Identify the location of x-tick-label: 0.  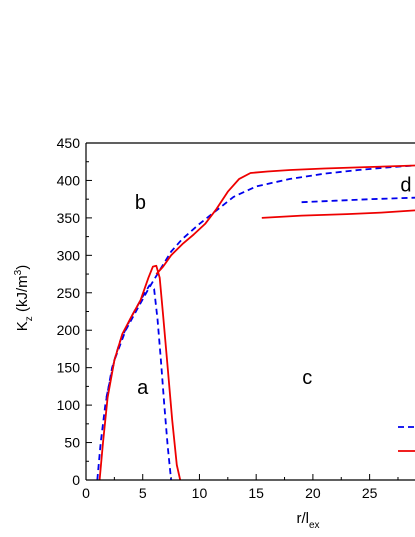
(86, 493).